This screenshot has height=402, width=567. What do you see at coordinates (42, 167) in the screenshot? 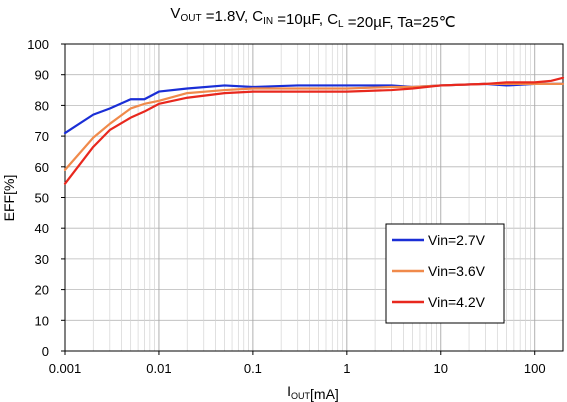
I see `y-tick-label: 60` at bounding box center [42, 167].